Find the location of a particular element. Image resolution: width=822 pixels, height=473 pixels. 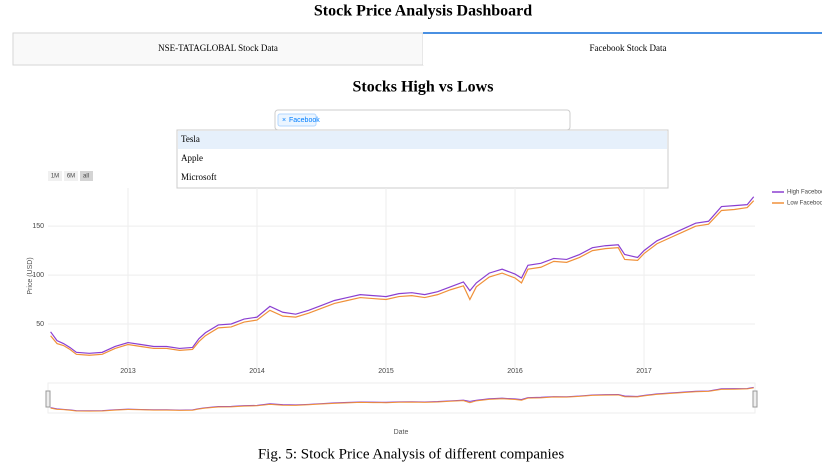

tab-label: NSE-TATAGLOBAL Stock Data is located at coordinates (218, 48).